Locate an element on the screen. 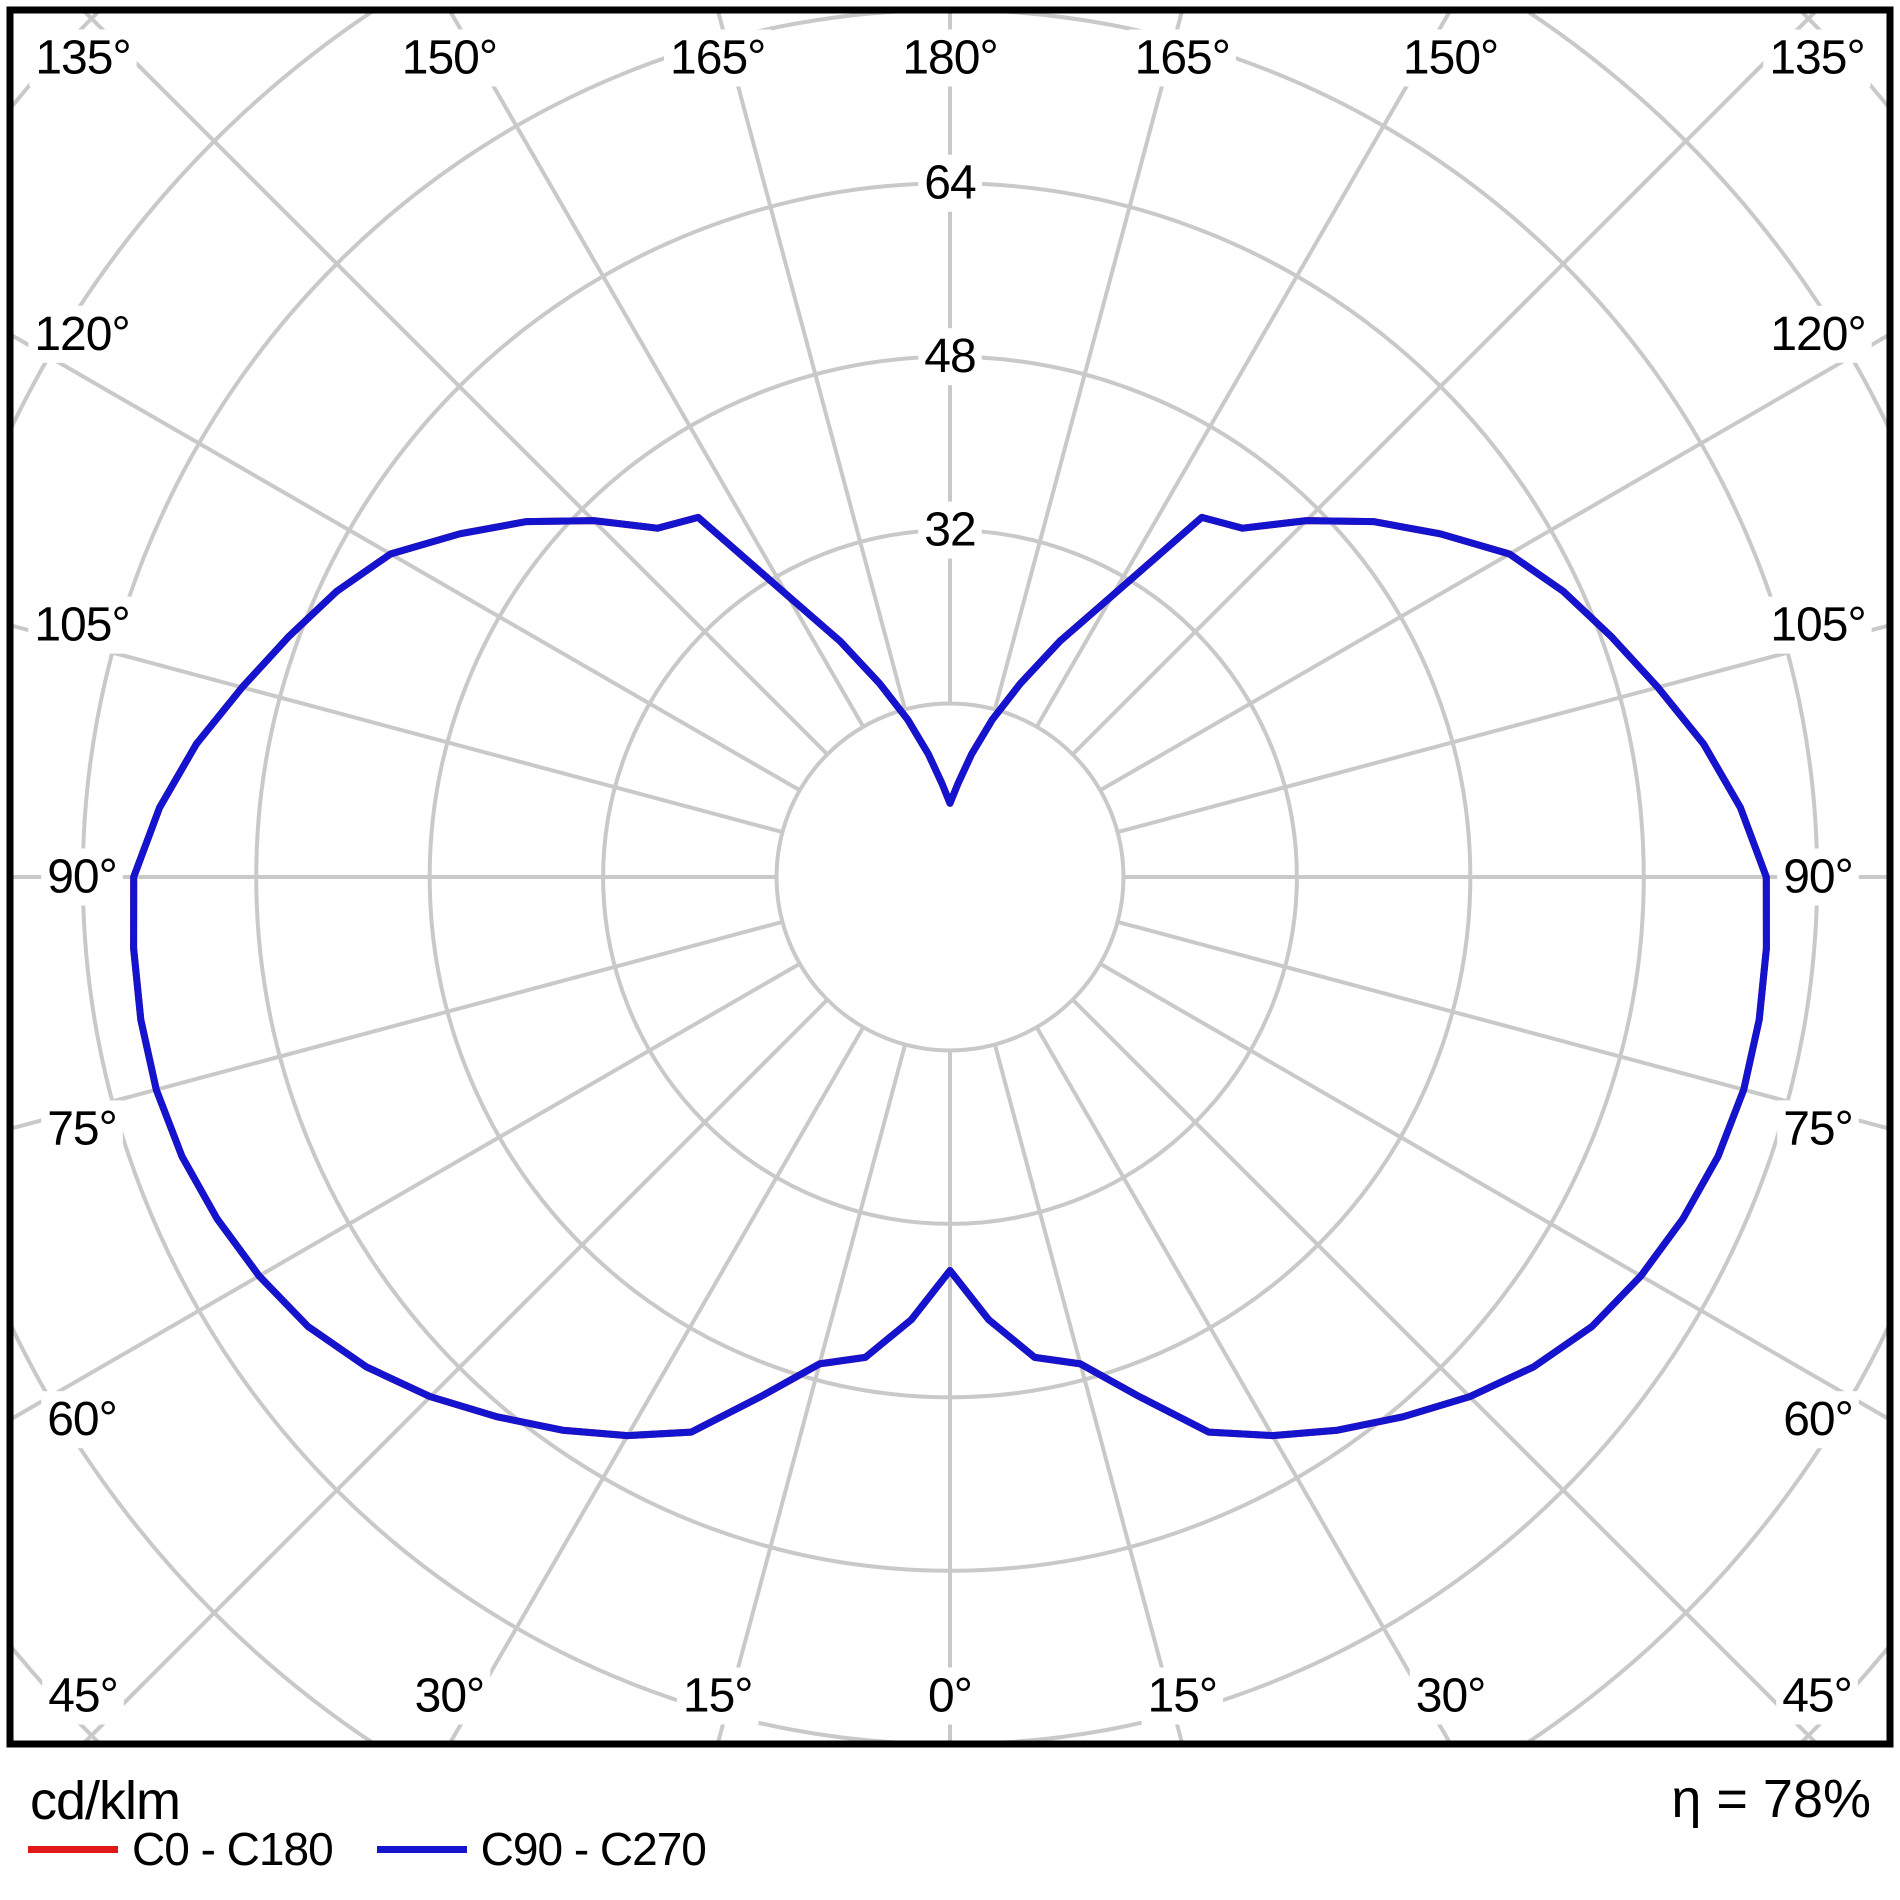  angle-label-left-165: 165° is located at coordinates (717, 58).